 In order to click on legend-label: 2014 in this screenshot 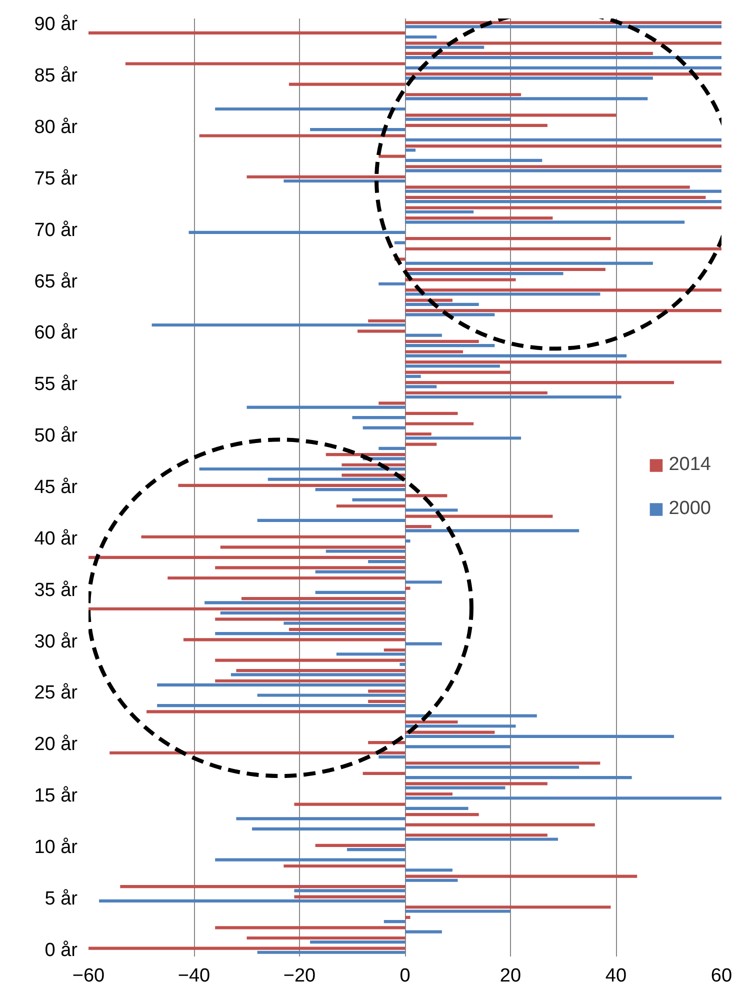, I will do `click(689, 465)`.